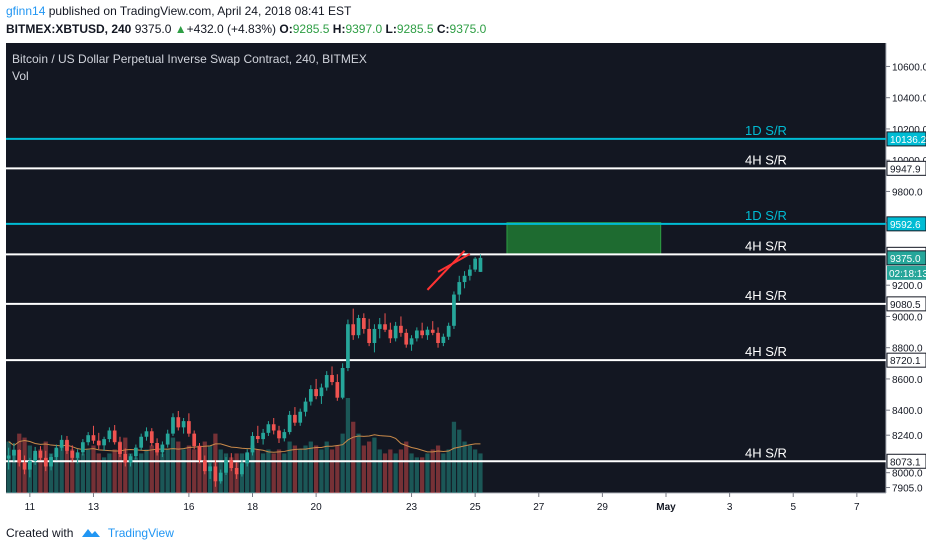 This screenshot has width=932, height=550. Describe the element at coordinates (905, 259) in the screenshot. I see `last-price-badge: 9375.0` at that location.